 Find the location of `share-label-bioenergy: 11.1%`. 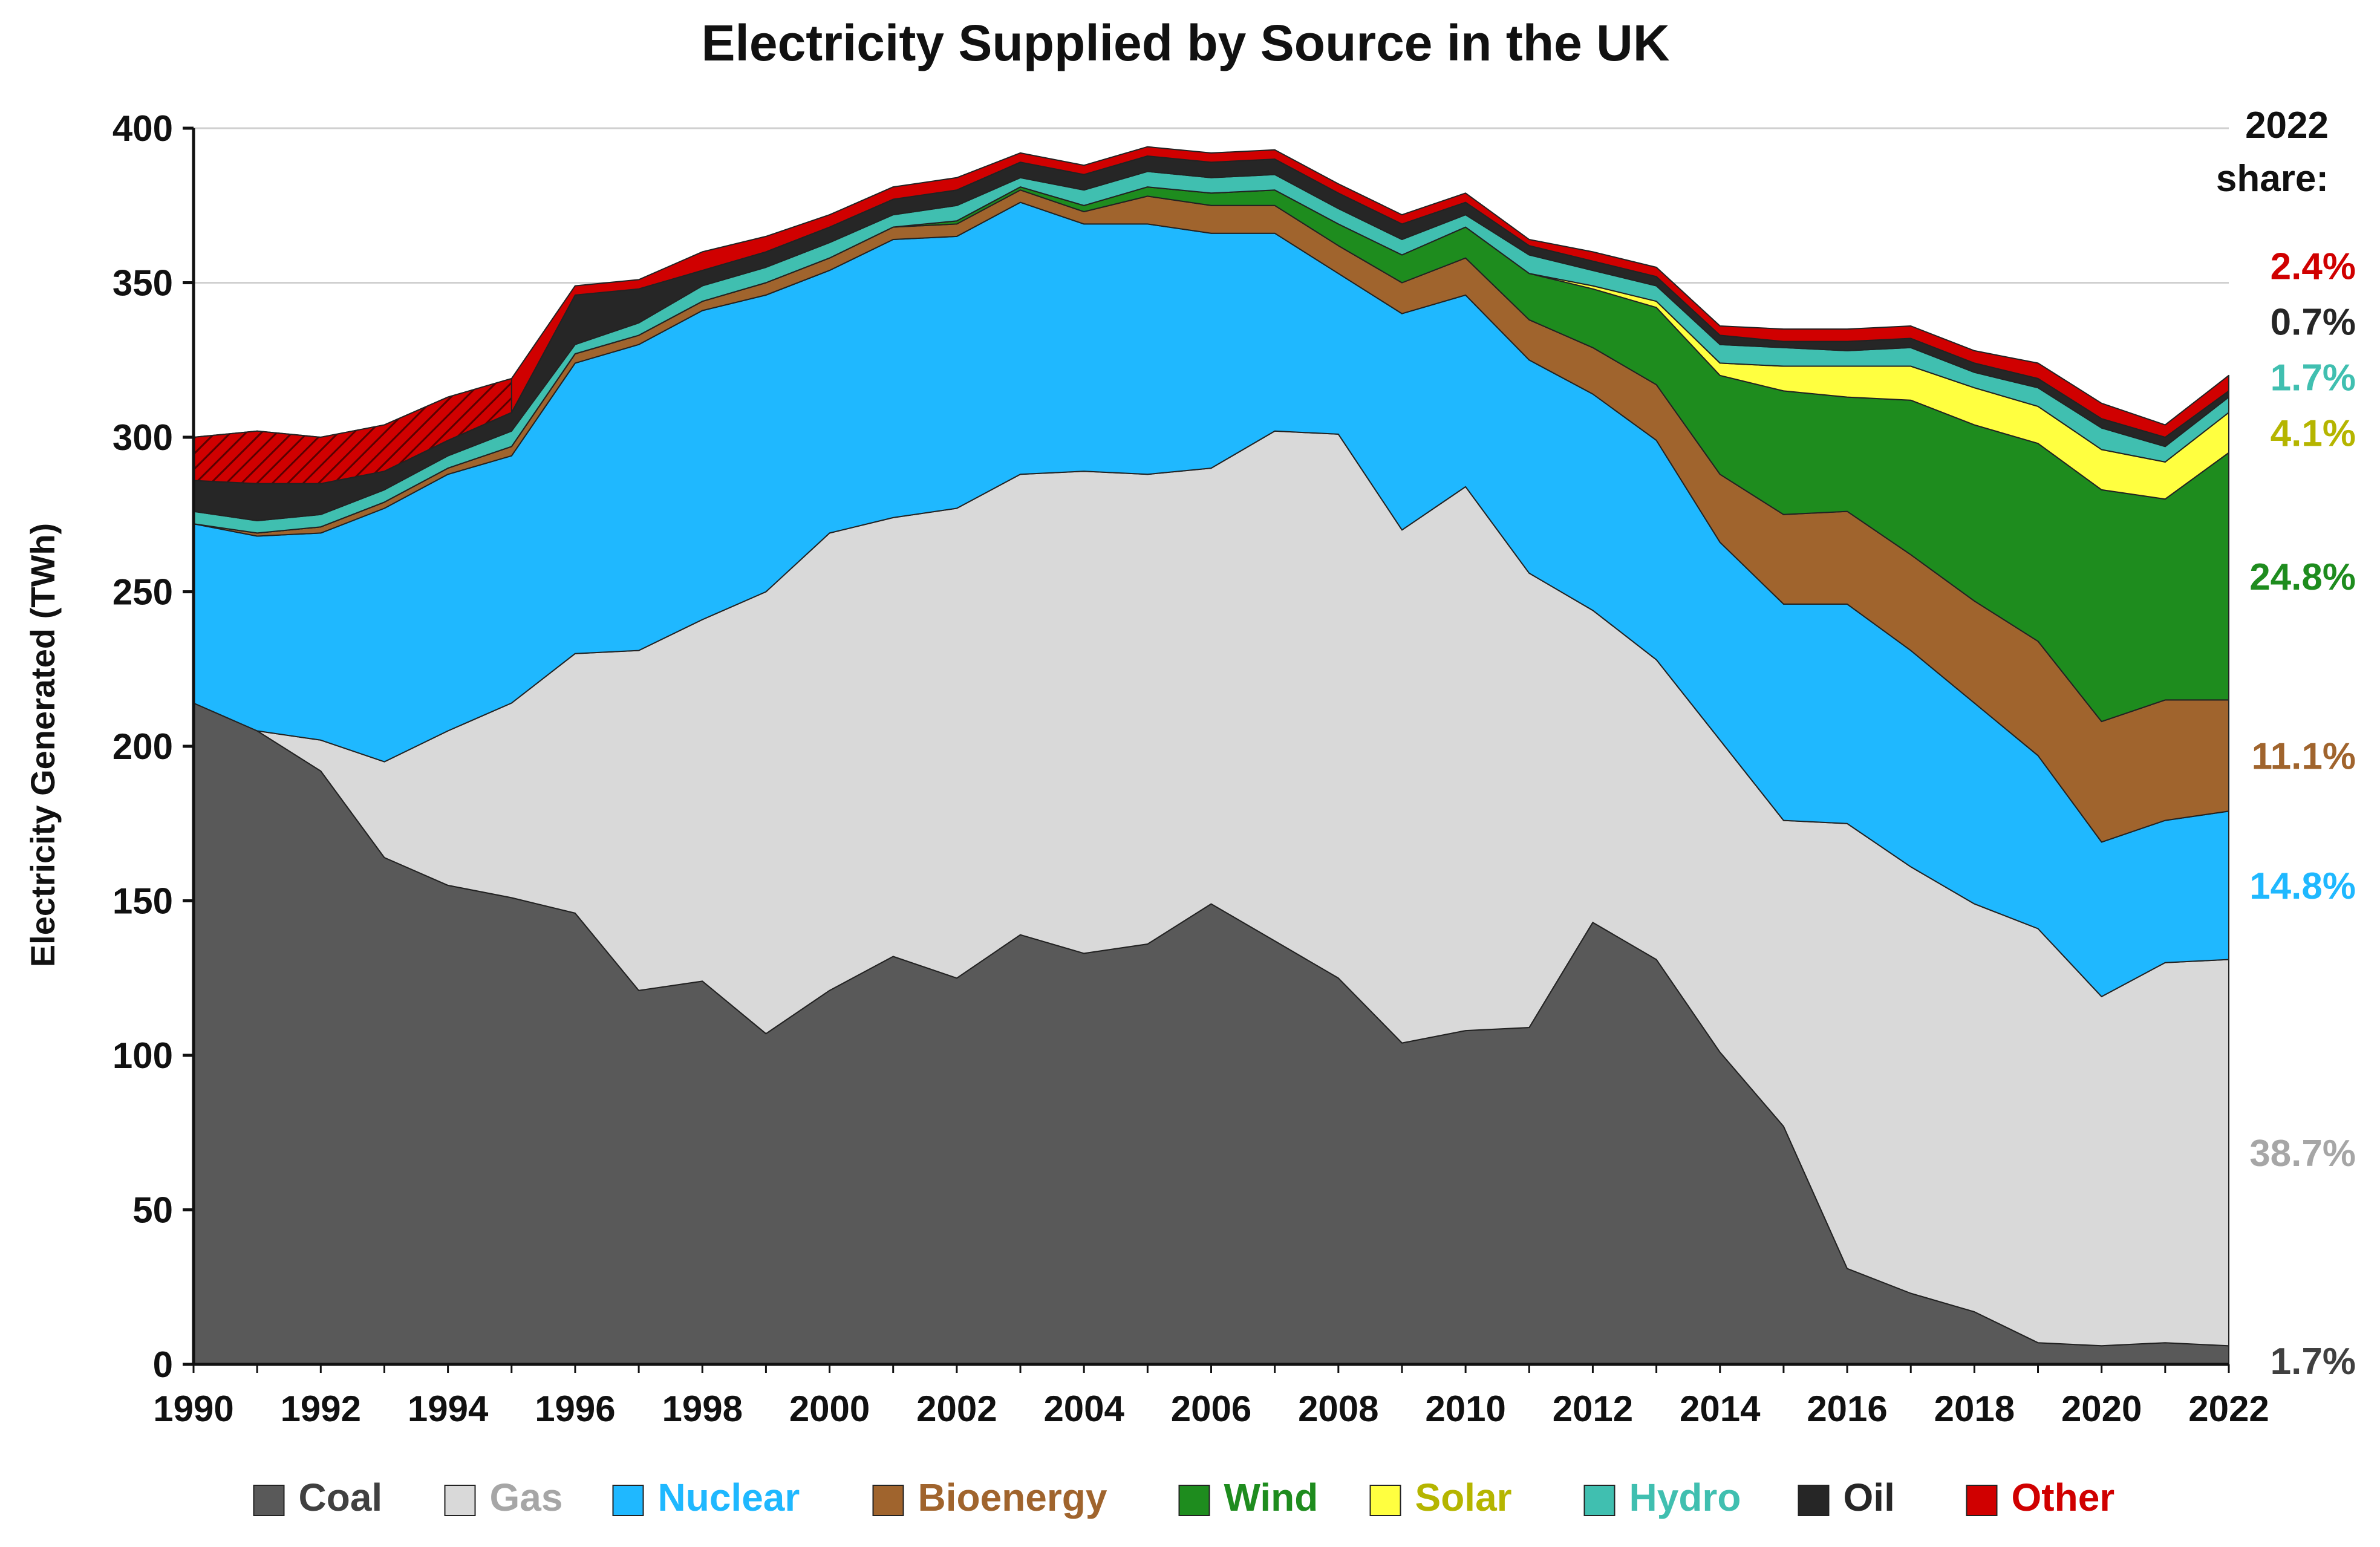

share-label-bioenergy: 11.1% is located at coordinates (2304, 756).